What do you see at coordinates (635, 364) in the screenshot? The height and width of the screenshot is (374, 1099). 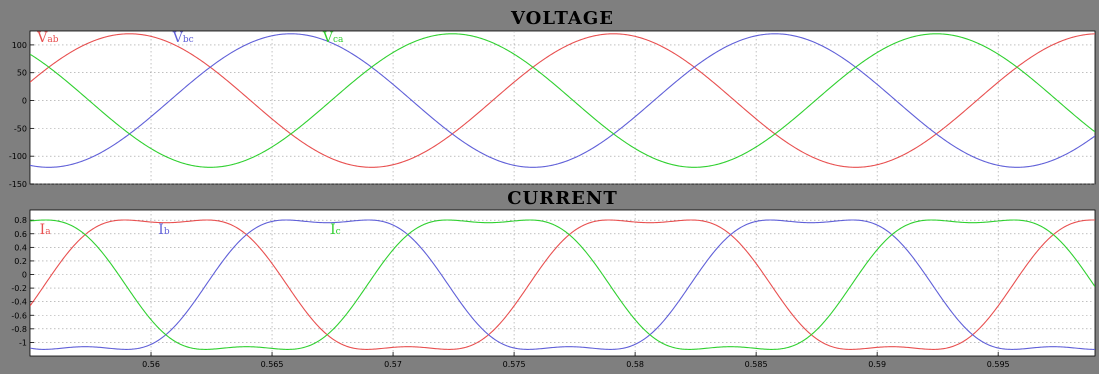 I see `x-tick-label: 0.58` at bounding box center [635, 364].